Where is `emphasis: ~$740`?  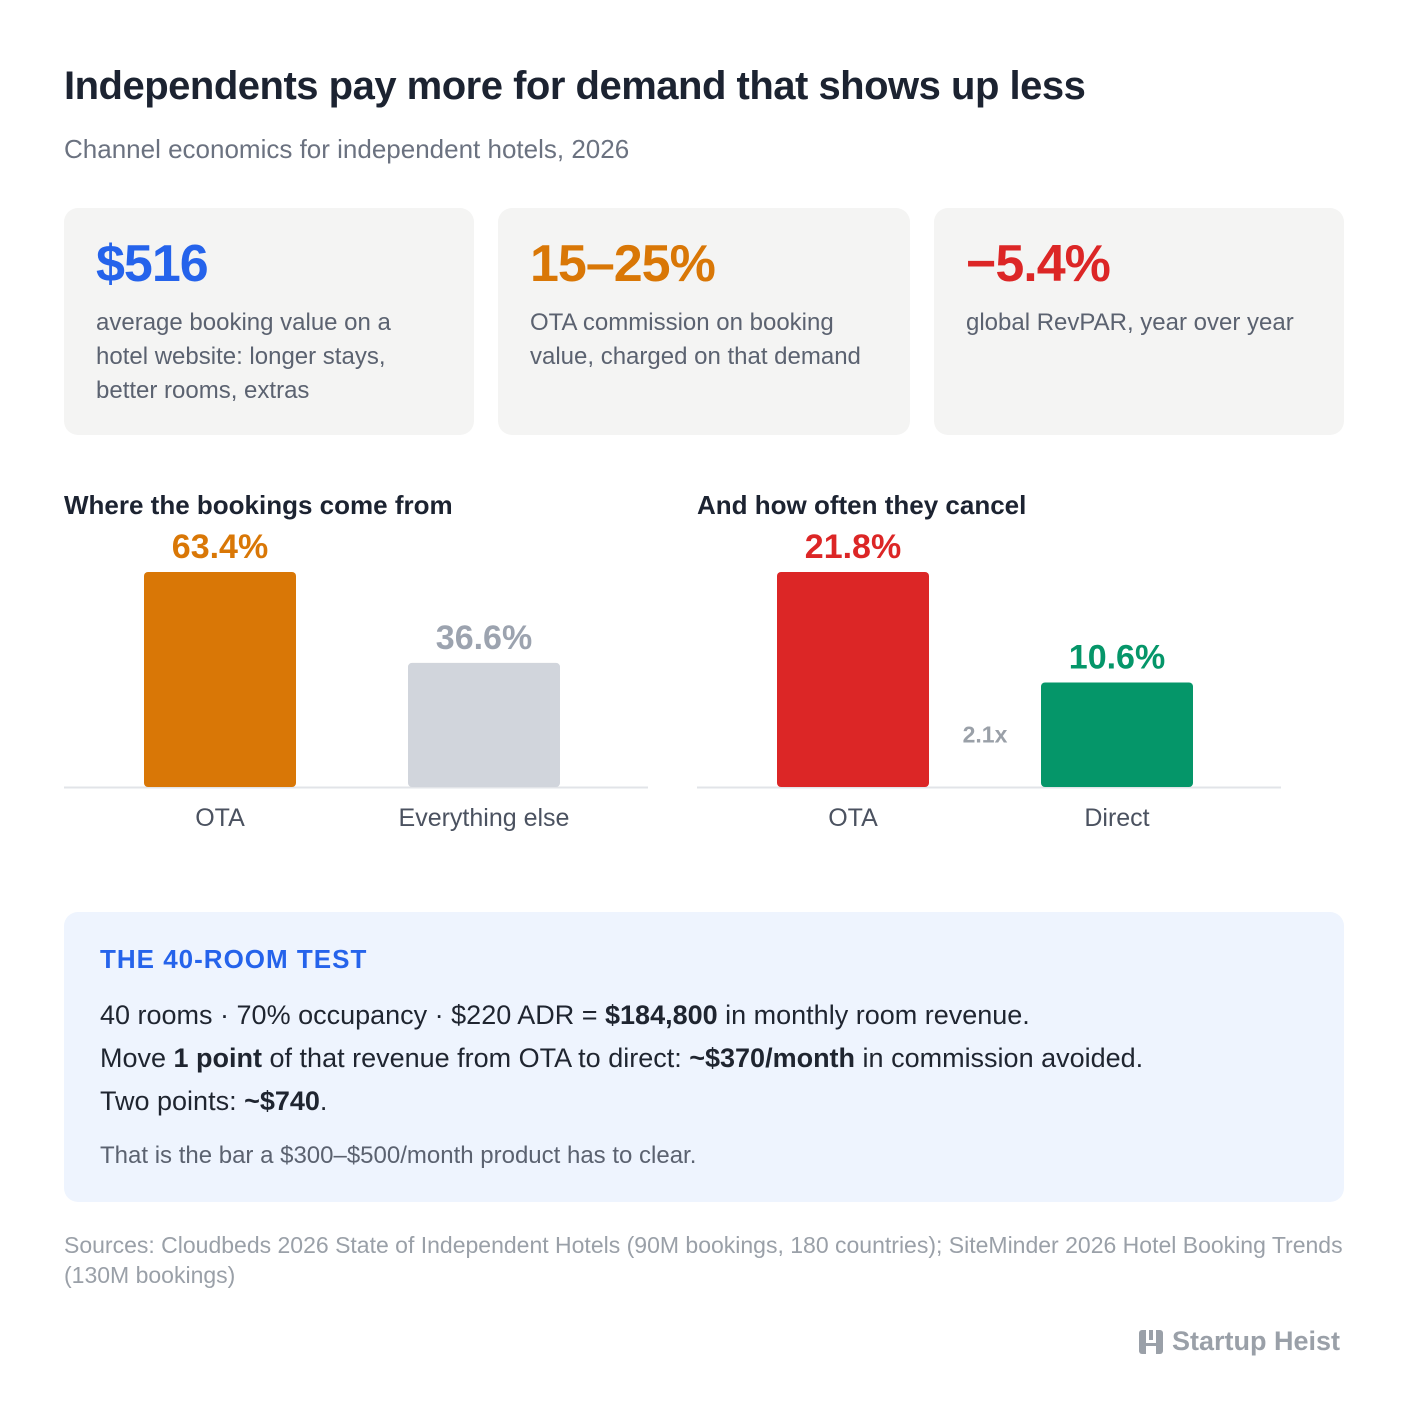
emphasis: ~$740 is located at coordinates (282, 1101).